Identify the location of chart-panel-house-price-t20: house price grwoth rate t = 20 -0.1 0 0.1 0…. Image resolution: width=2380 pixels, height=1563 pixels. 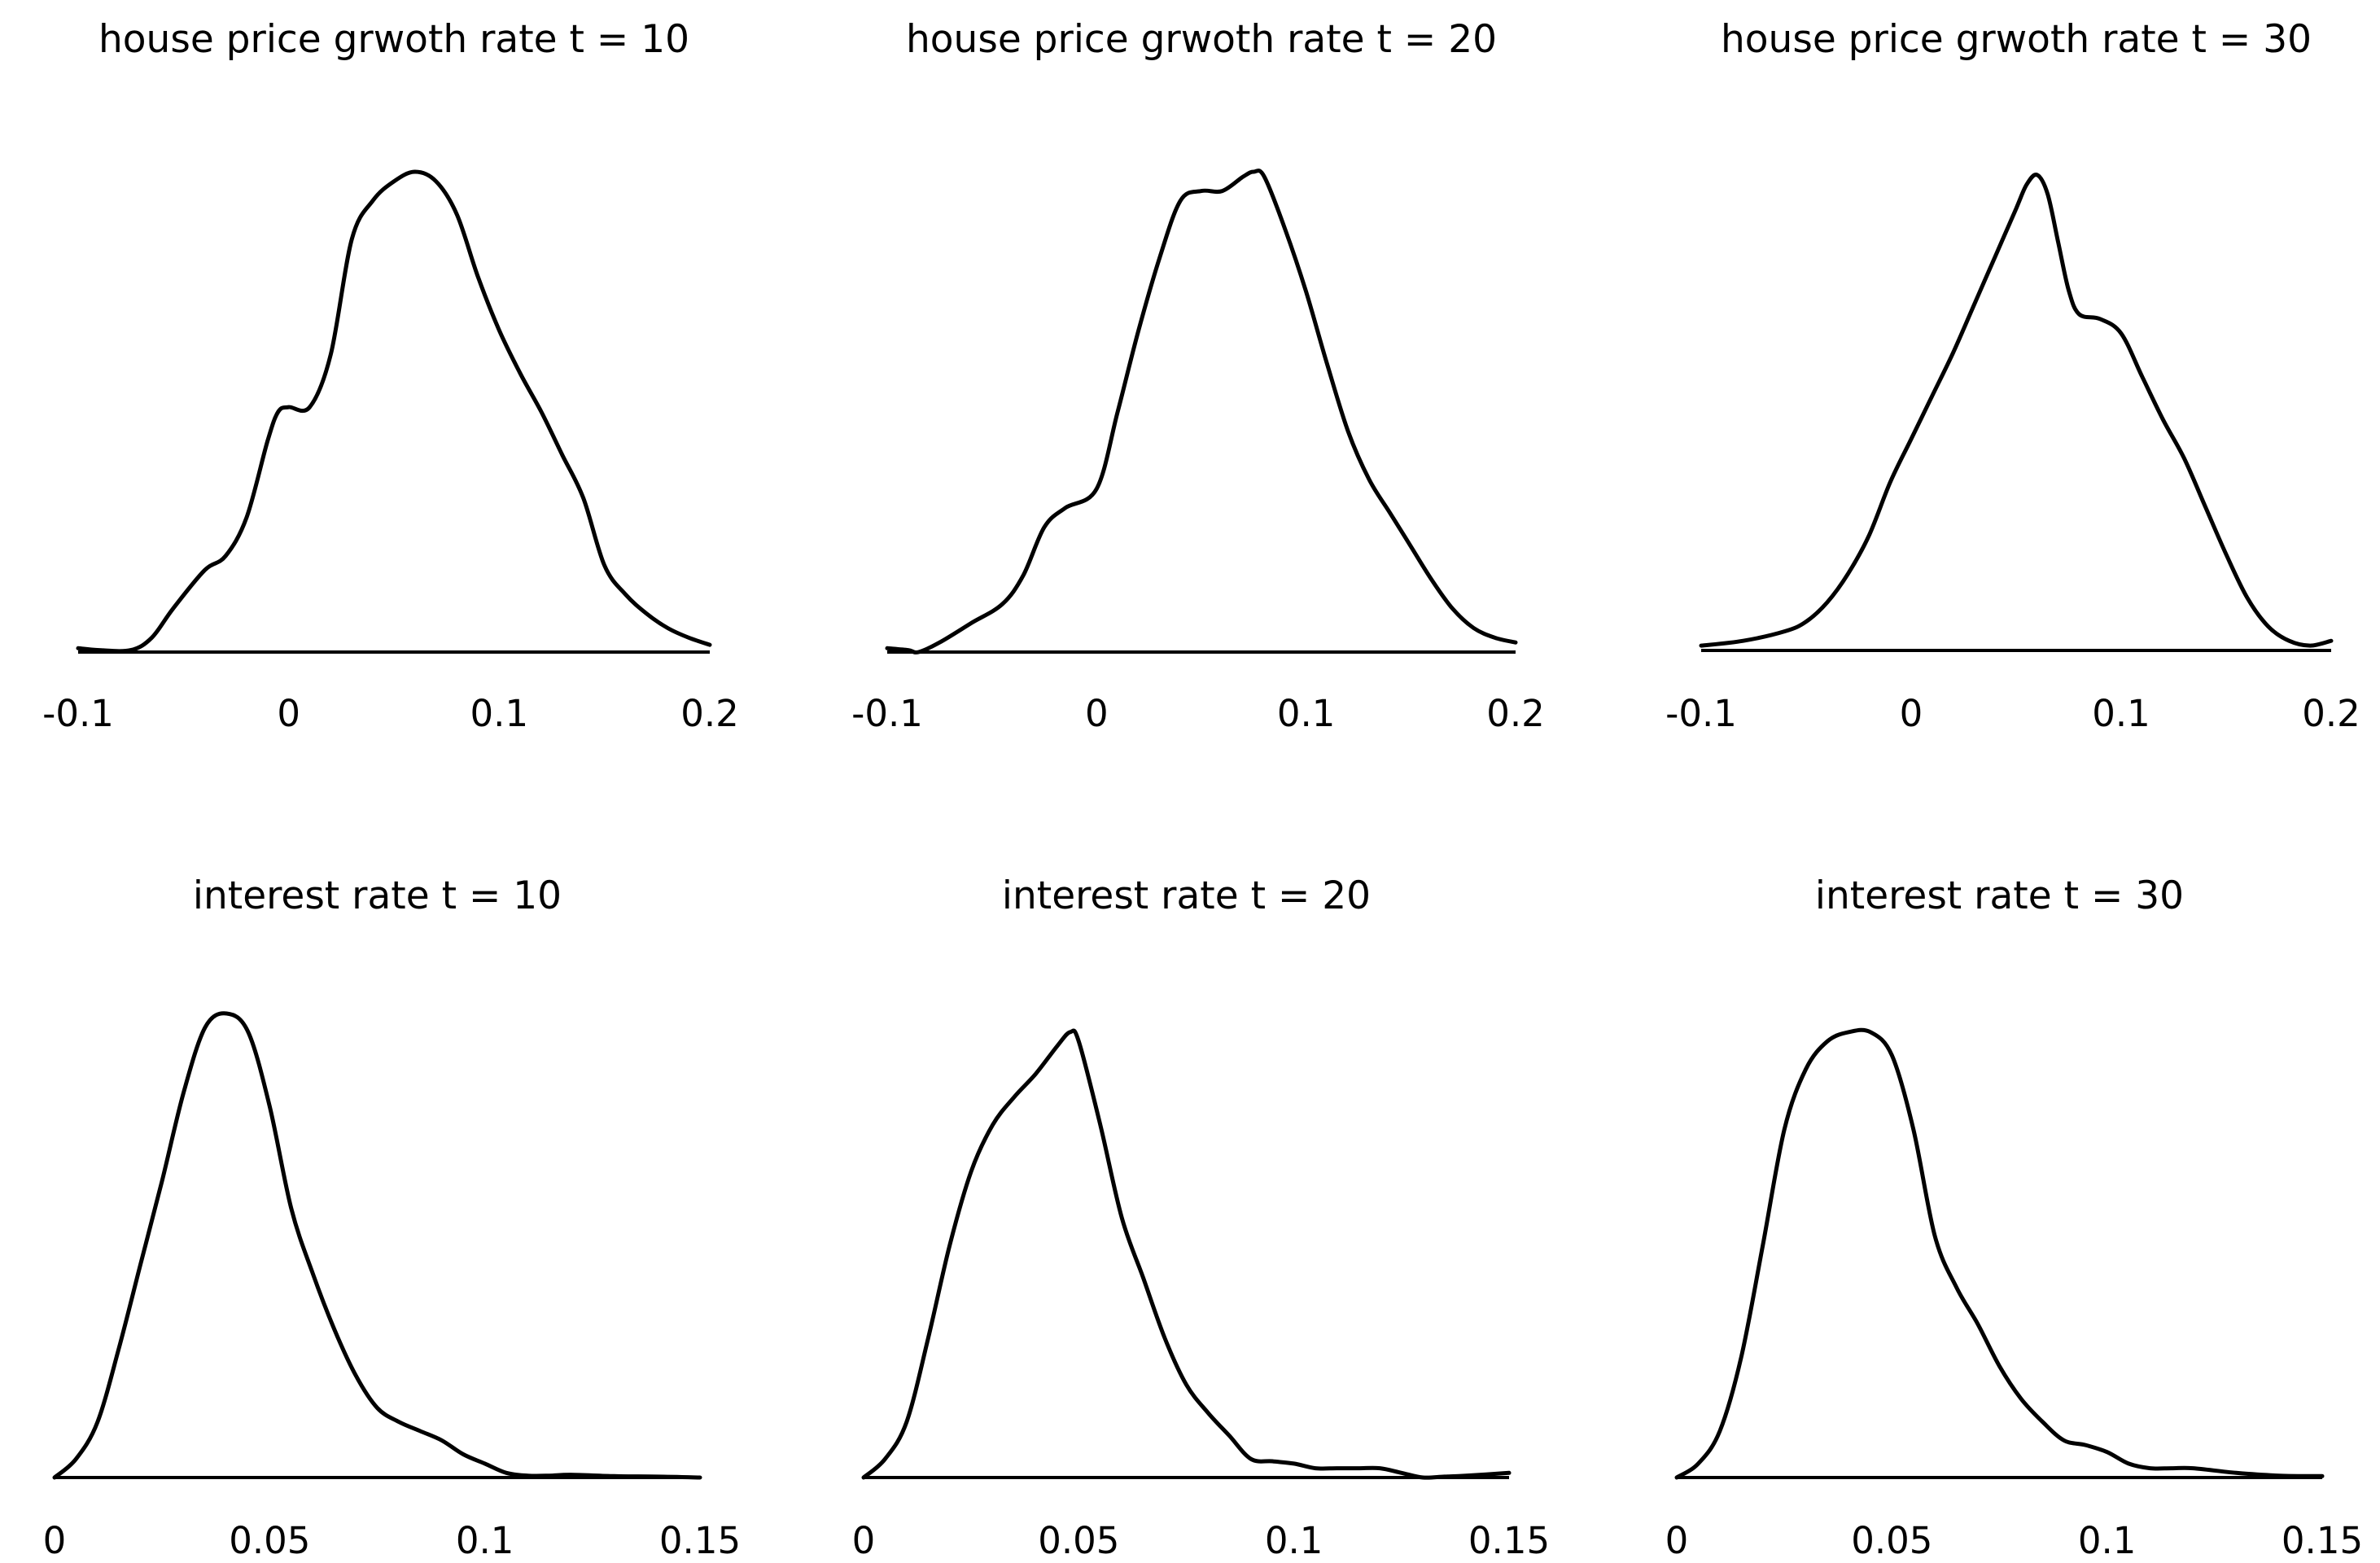
(1198, 376).